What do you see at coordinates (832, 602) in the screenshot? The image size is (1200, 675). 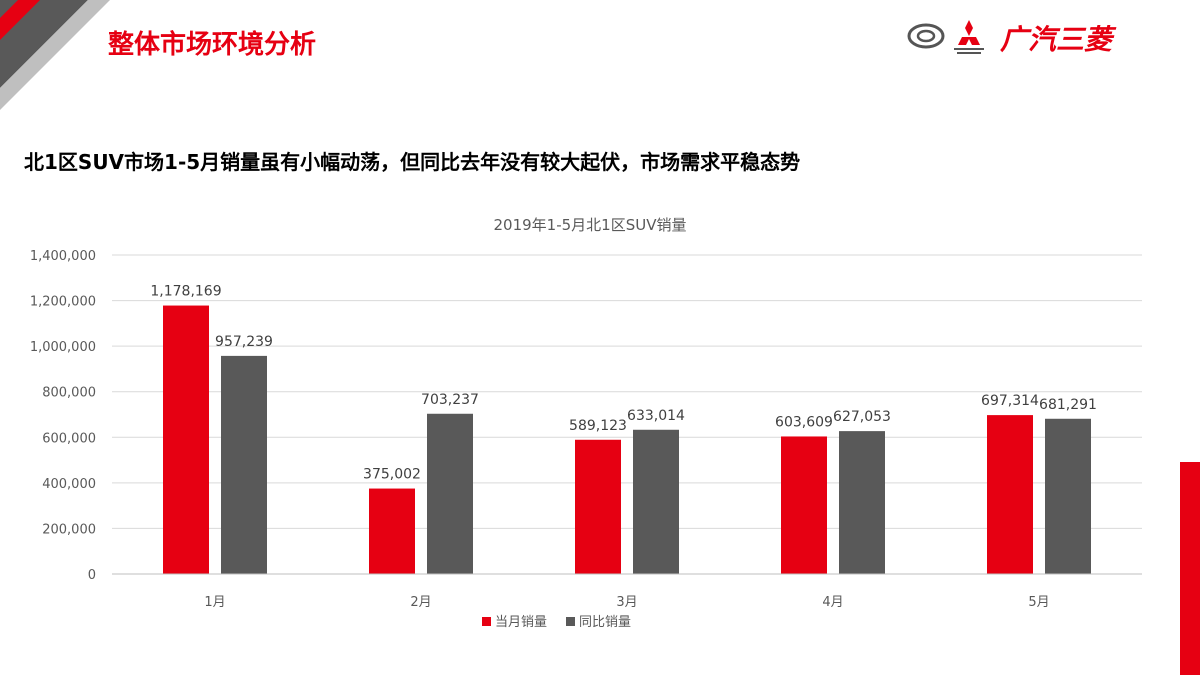 I see `x-tick-label: 4月` at bounding box center [832, 602].